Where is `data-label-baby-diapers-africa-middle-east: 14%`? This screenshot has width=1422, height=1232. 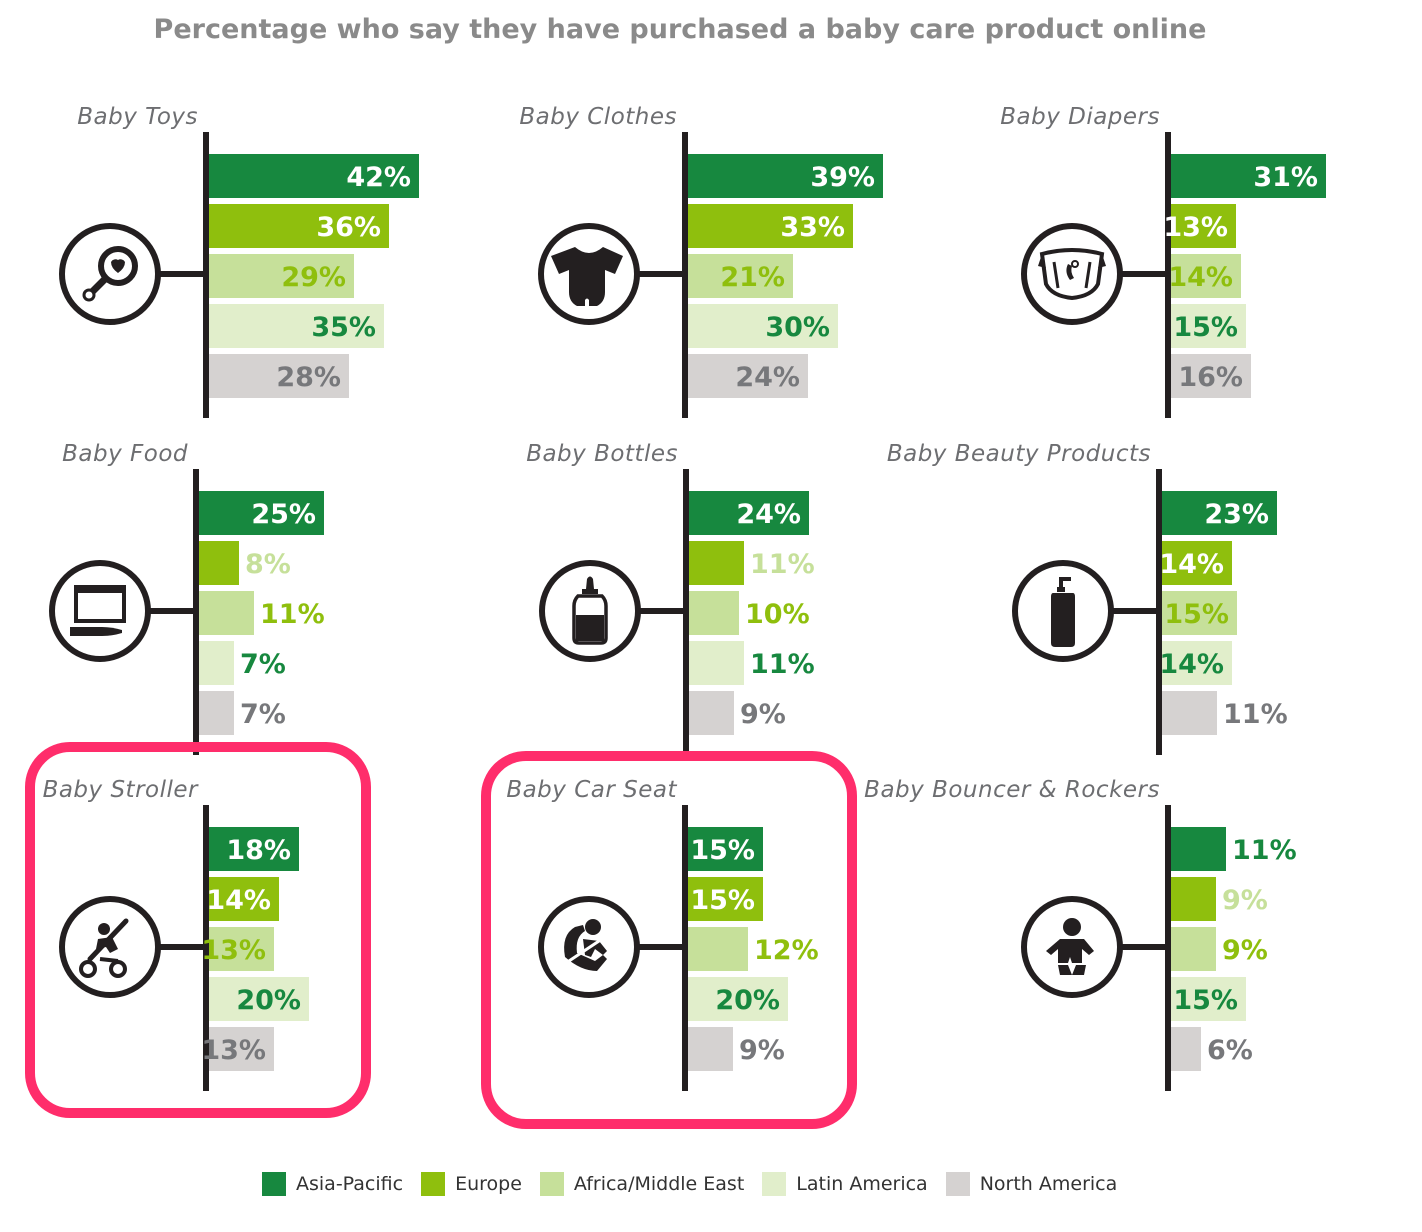
data-label-baby-diapers-africa-middle-east: 14% is located at coordinates (1200, 277).